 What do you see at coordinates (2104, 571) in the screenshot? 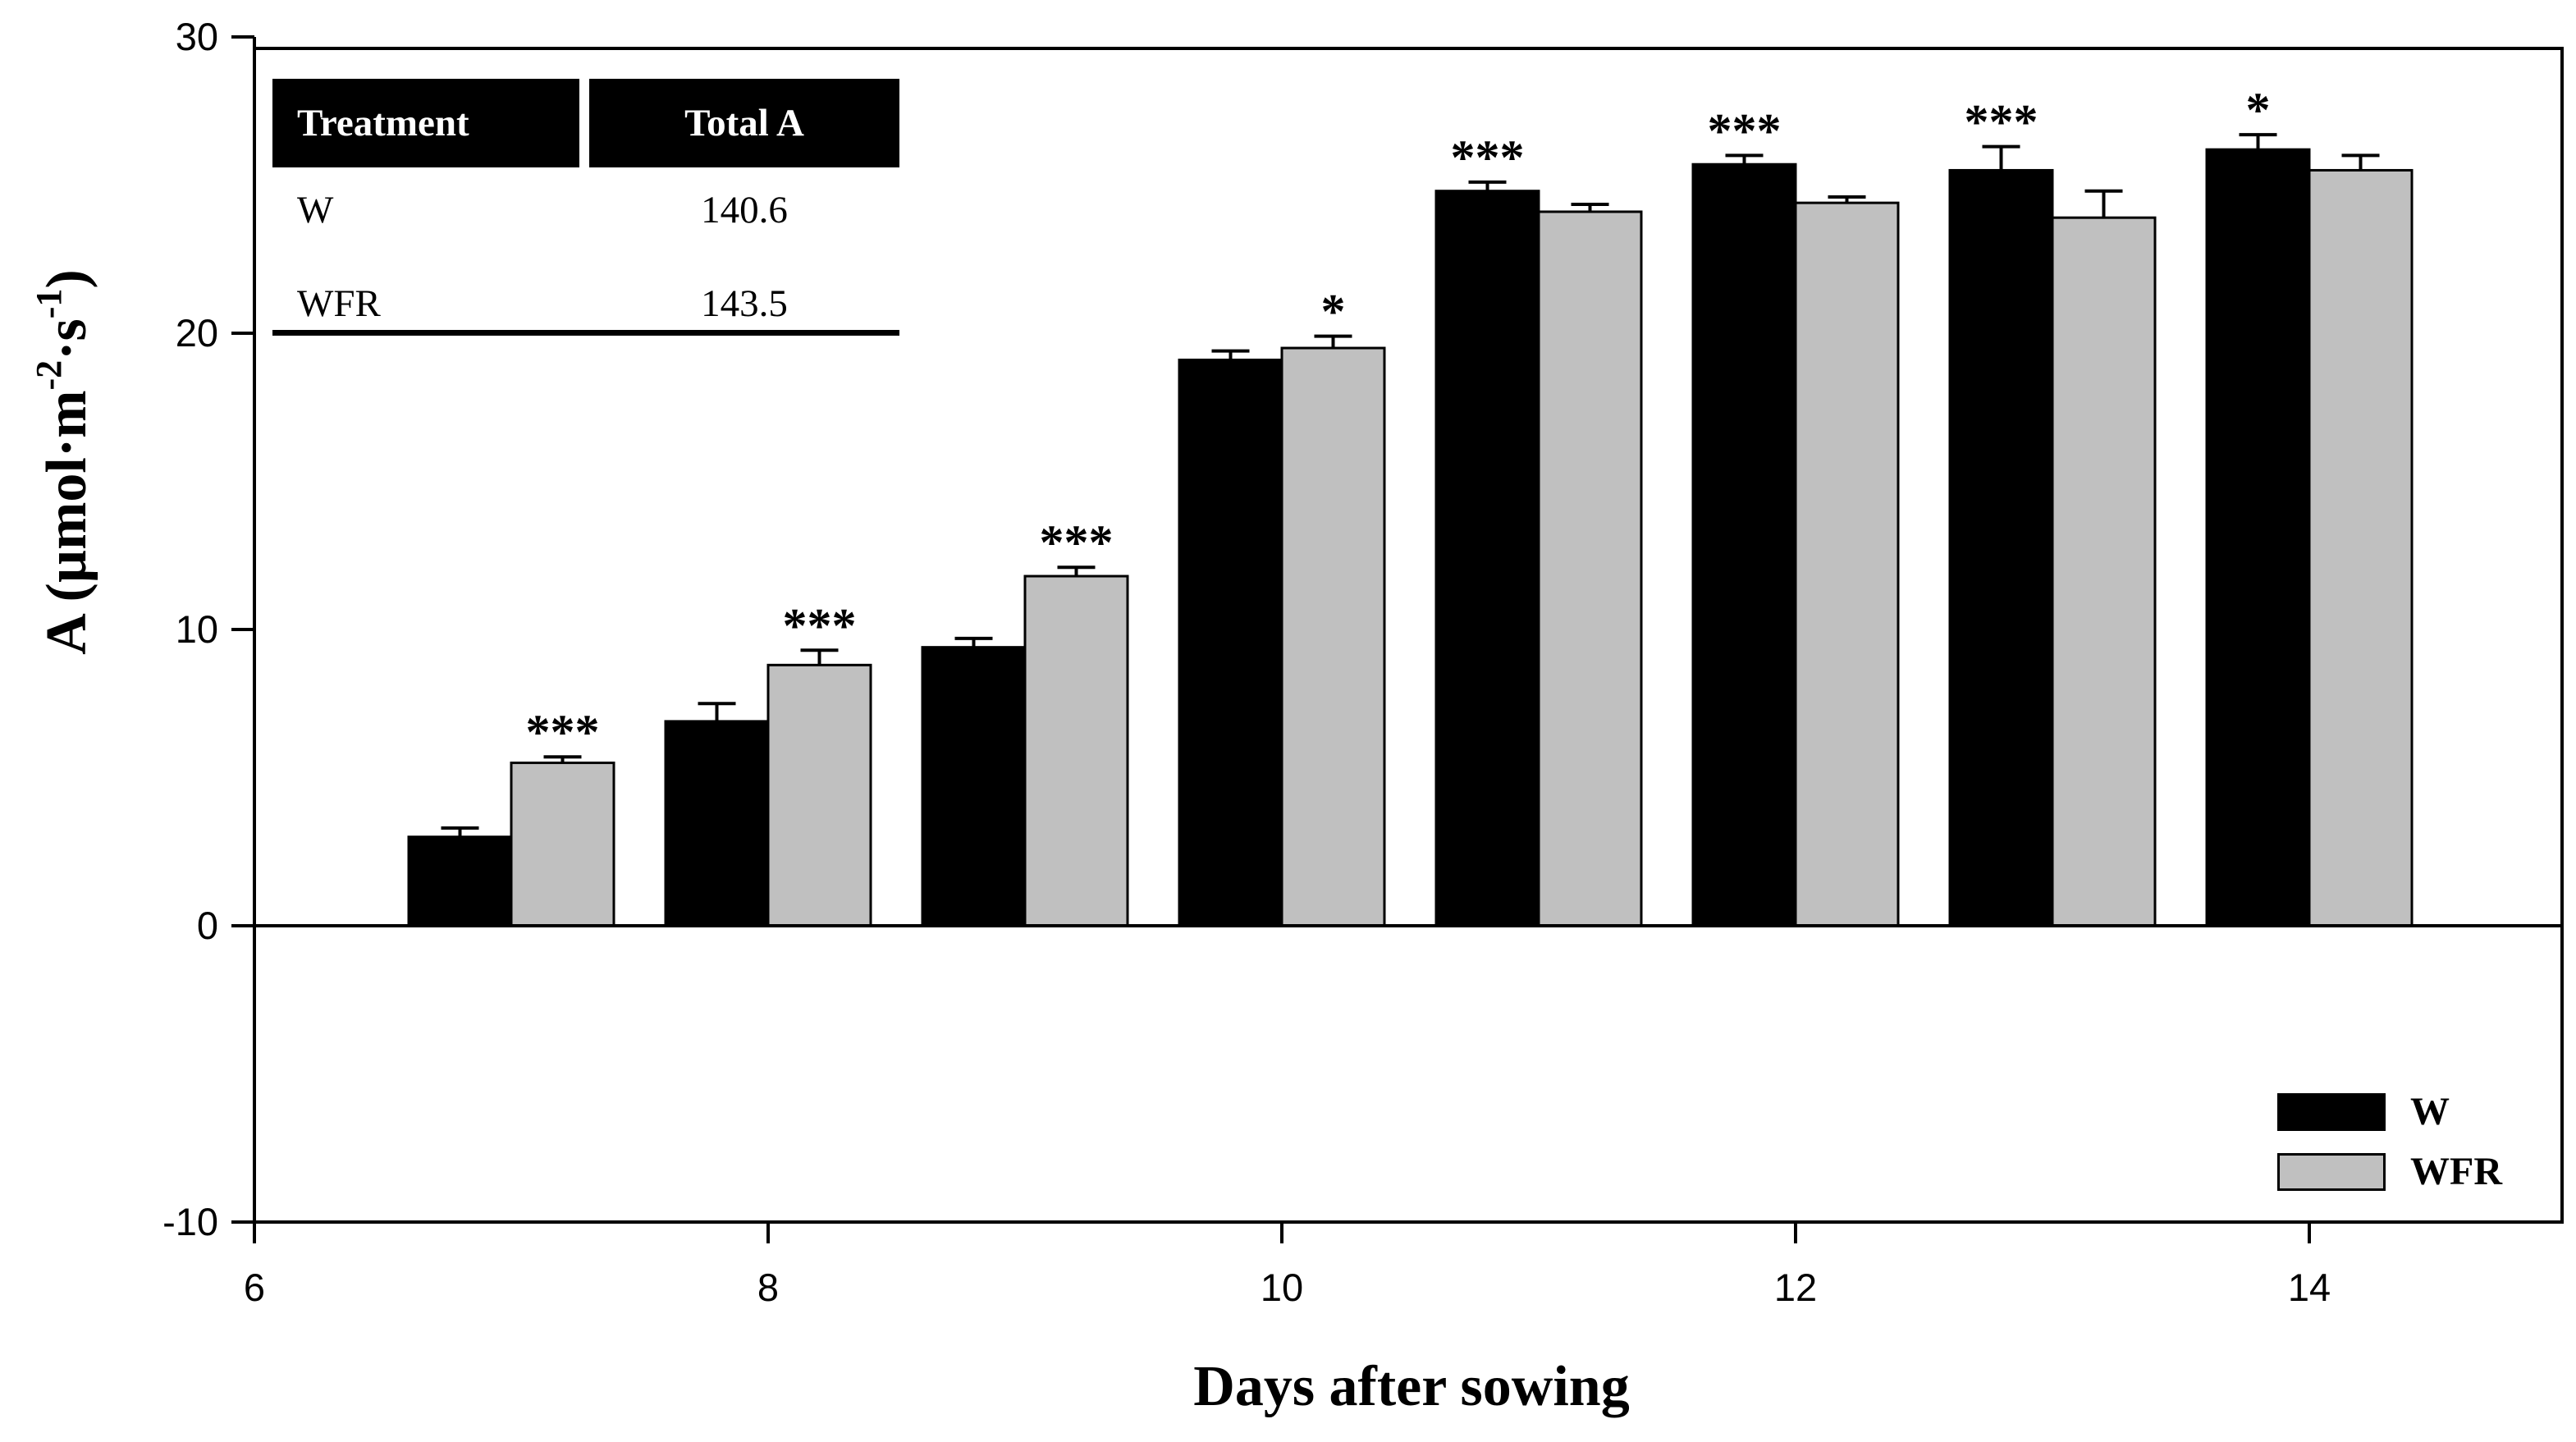
I see `bar-WFR-day13` at bounding box center [2104, 571].